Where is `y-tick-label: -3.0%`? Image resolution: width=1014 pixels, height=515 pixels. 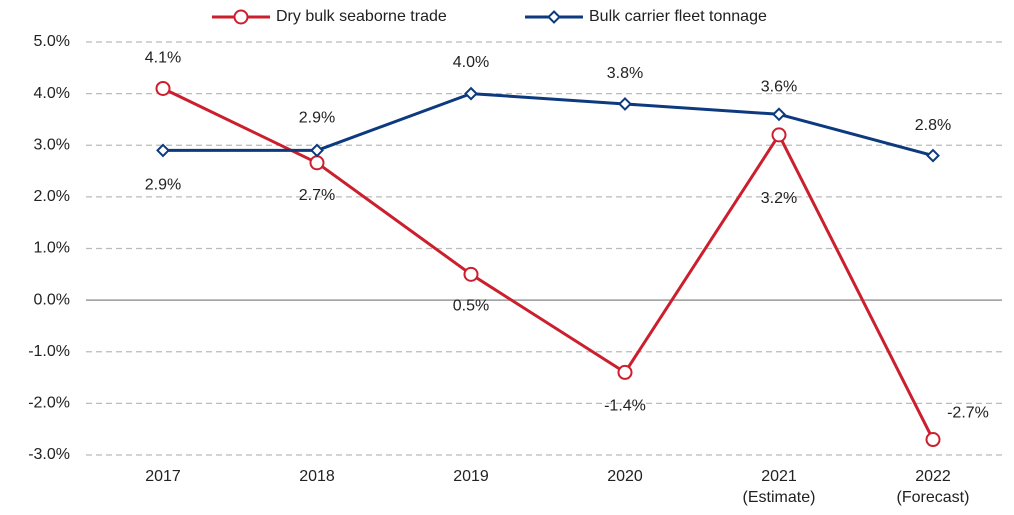
y-tick-label: -3.0% is located at coordinates (49, 454).